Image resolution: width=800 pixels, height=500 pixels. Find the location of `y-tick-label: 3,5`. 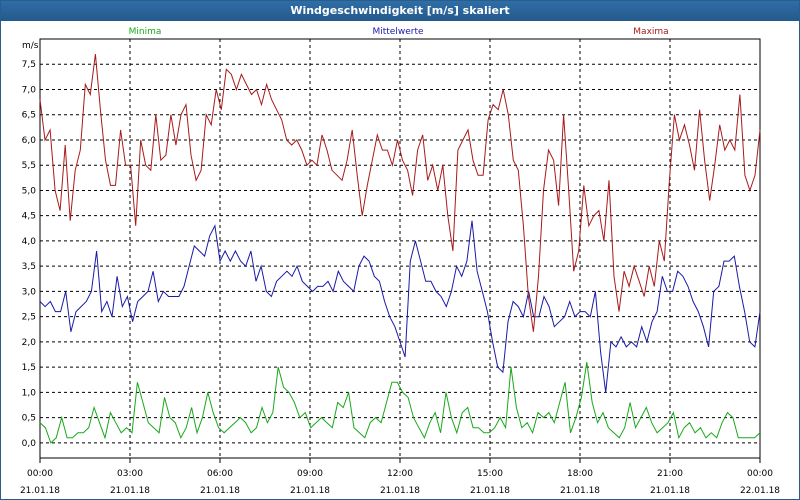

y-tick-label: 3,5 is located at coordinates (29, 267).